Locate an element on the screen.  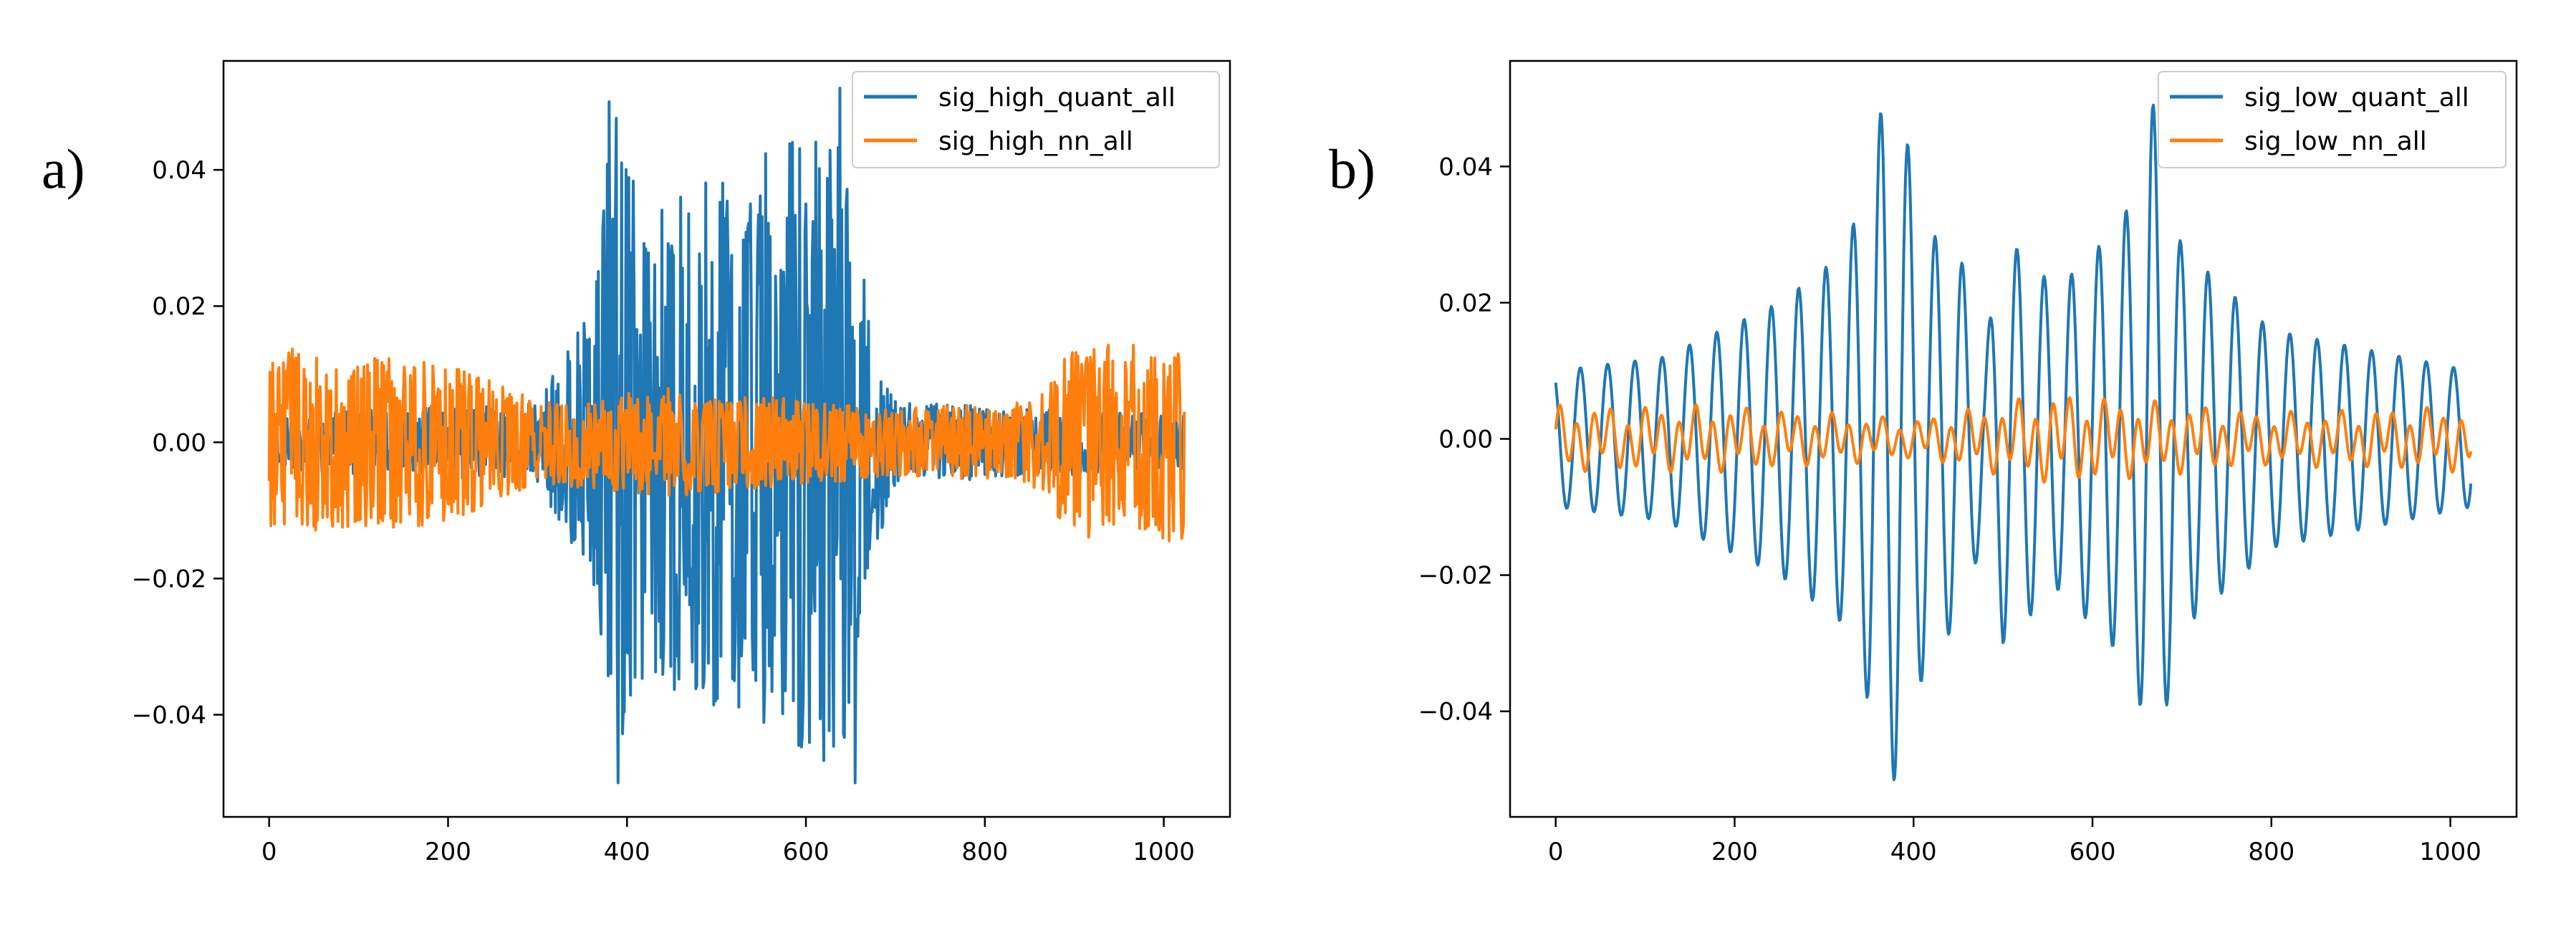
legend-a: sig_high_quant_all sig_high_nn_all is located at coordinates (1036, 119).